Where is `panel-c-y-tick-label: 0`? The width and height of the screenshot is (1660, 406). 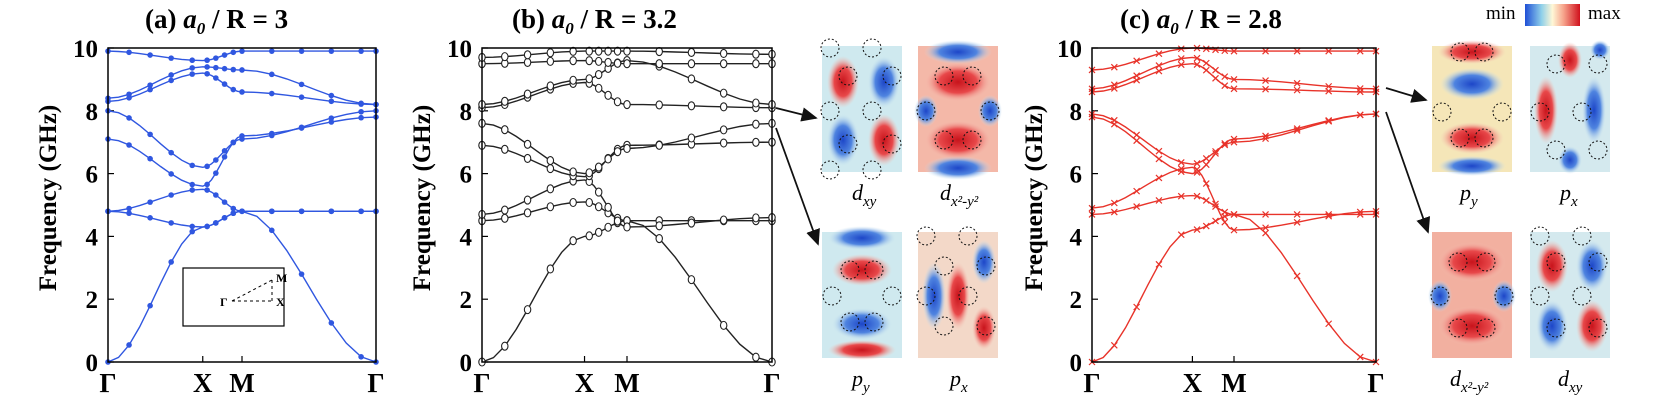
panel-c-y-tick-label: 0 is located at coordinates (1076, 363).